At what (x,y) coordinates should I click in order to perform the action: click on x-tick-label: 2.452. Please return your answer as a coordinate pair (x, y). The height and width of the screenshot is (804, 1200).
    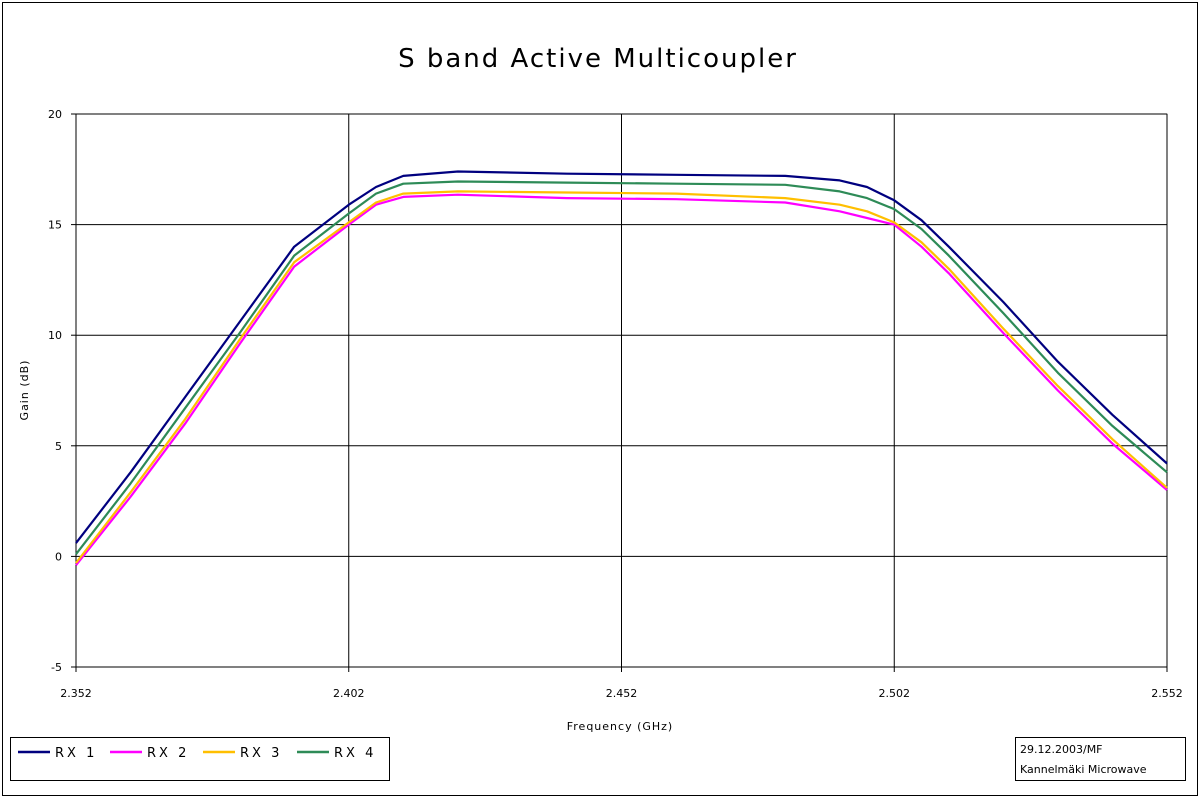
    Looking at the image, I should click on (622, 693).